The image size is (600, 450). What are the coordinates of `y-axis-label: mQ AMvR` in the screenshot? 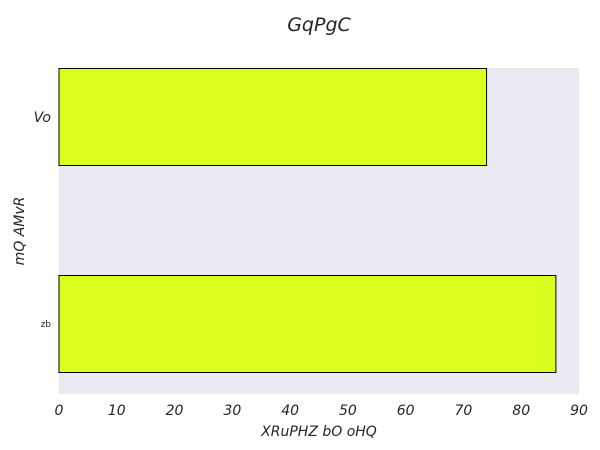 It's located at (20, 231).